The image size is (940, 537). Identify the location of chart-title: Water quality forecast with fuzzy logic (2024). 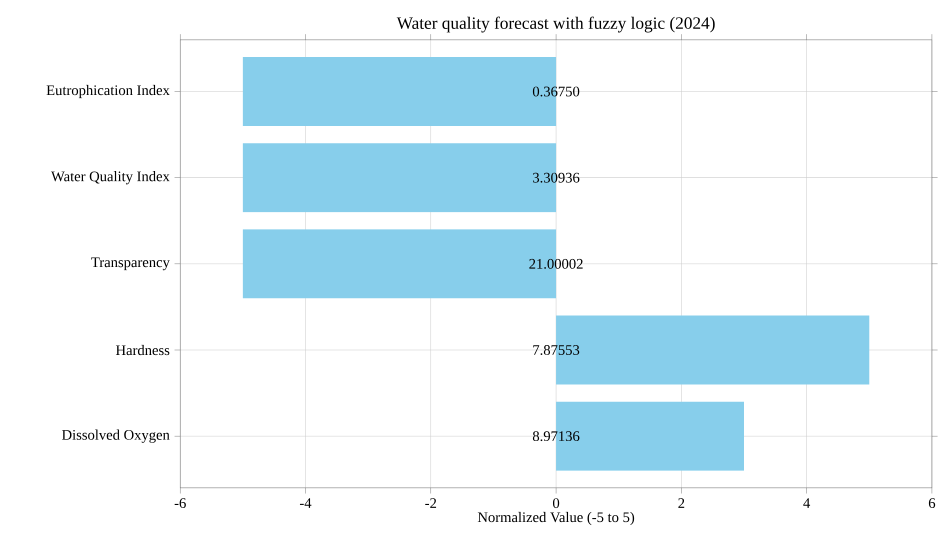
(555, 24).